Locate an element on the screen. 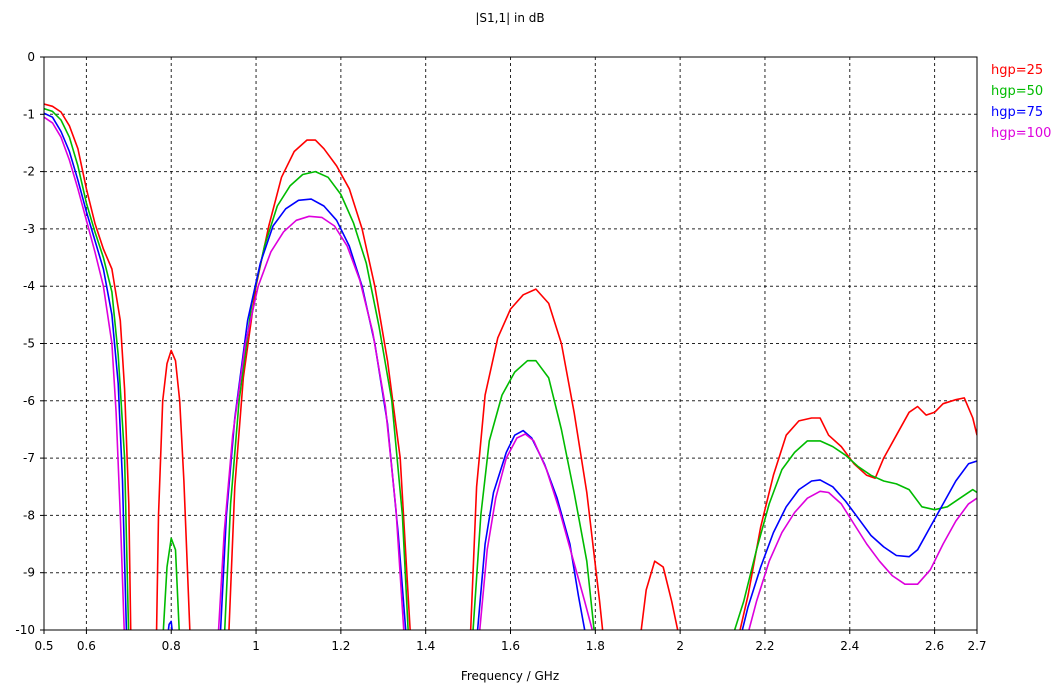 The width and height of the screenshot is (1057, 687). x-tick-label: 2.4 is located at coordinates (849, 646).